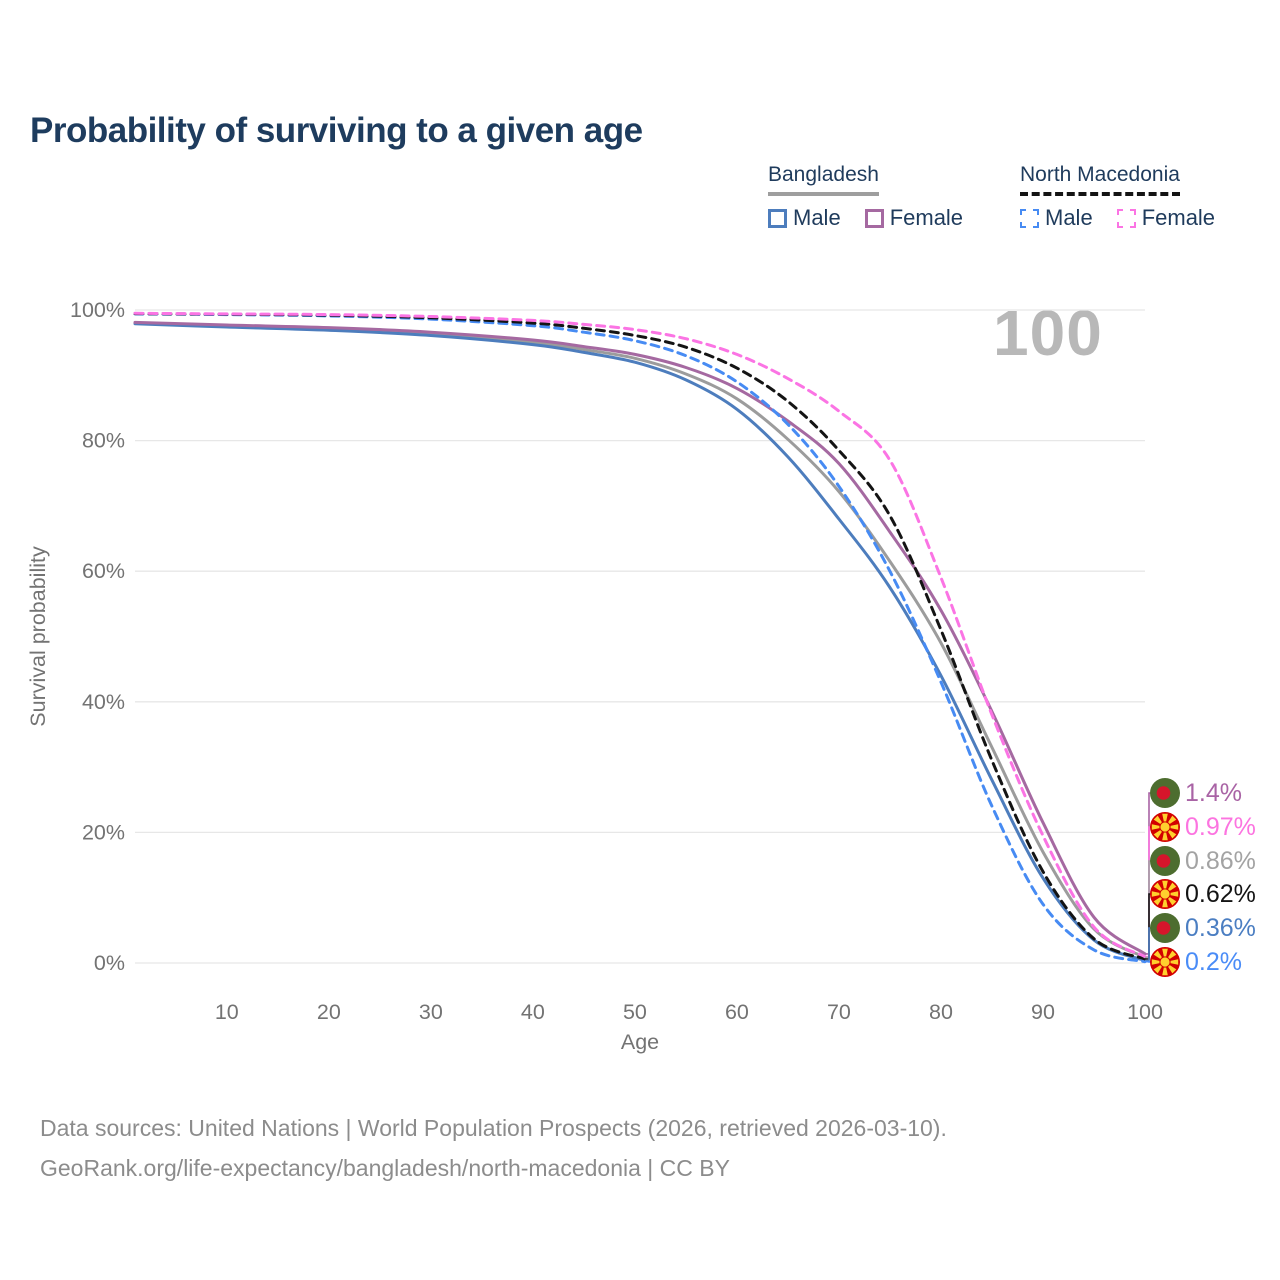 Image resolution: width=1280 pixels, height=1280 pixels. What do you see at coordinates (38, 636) in the screenshot?
I see `y-axis-title: Survival probability` at bounding box center [38, 636].